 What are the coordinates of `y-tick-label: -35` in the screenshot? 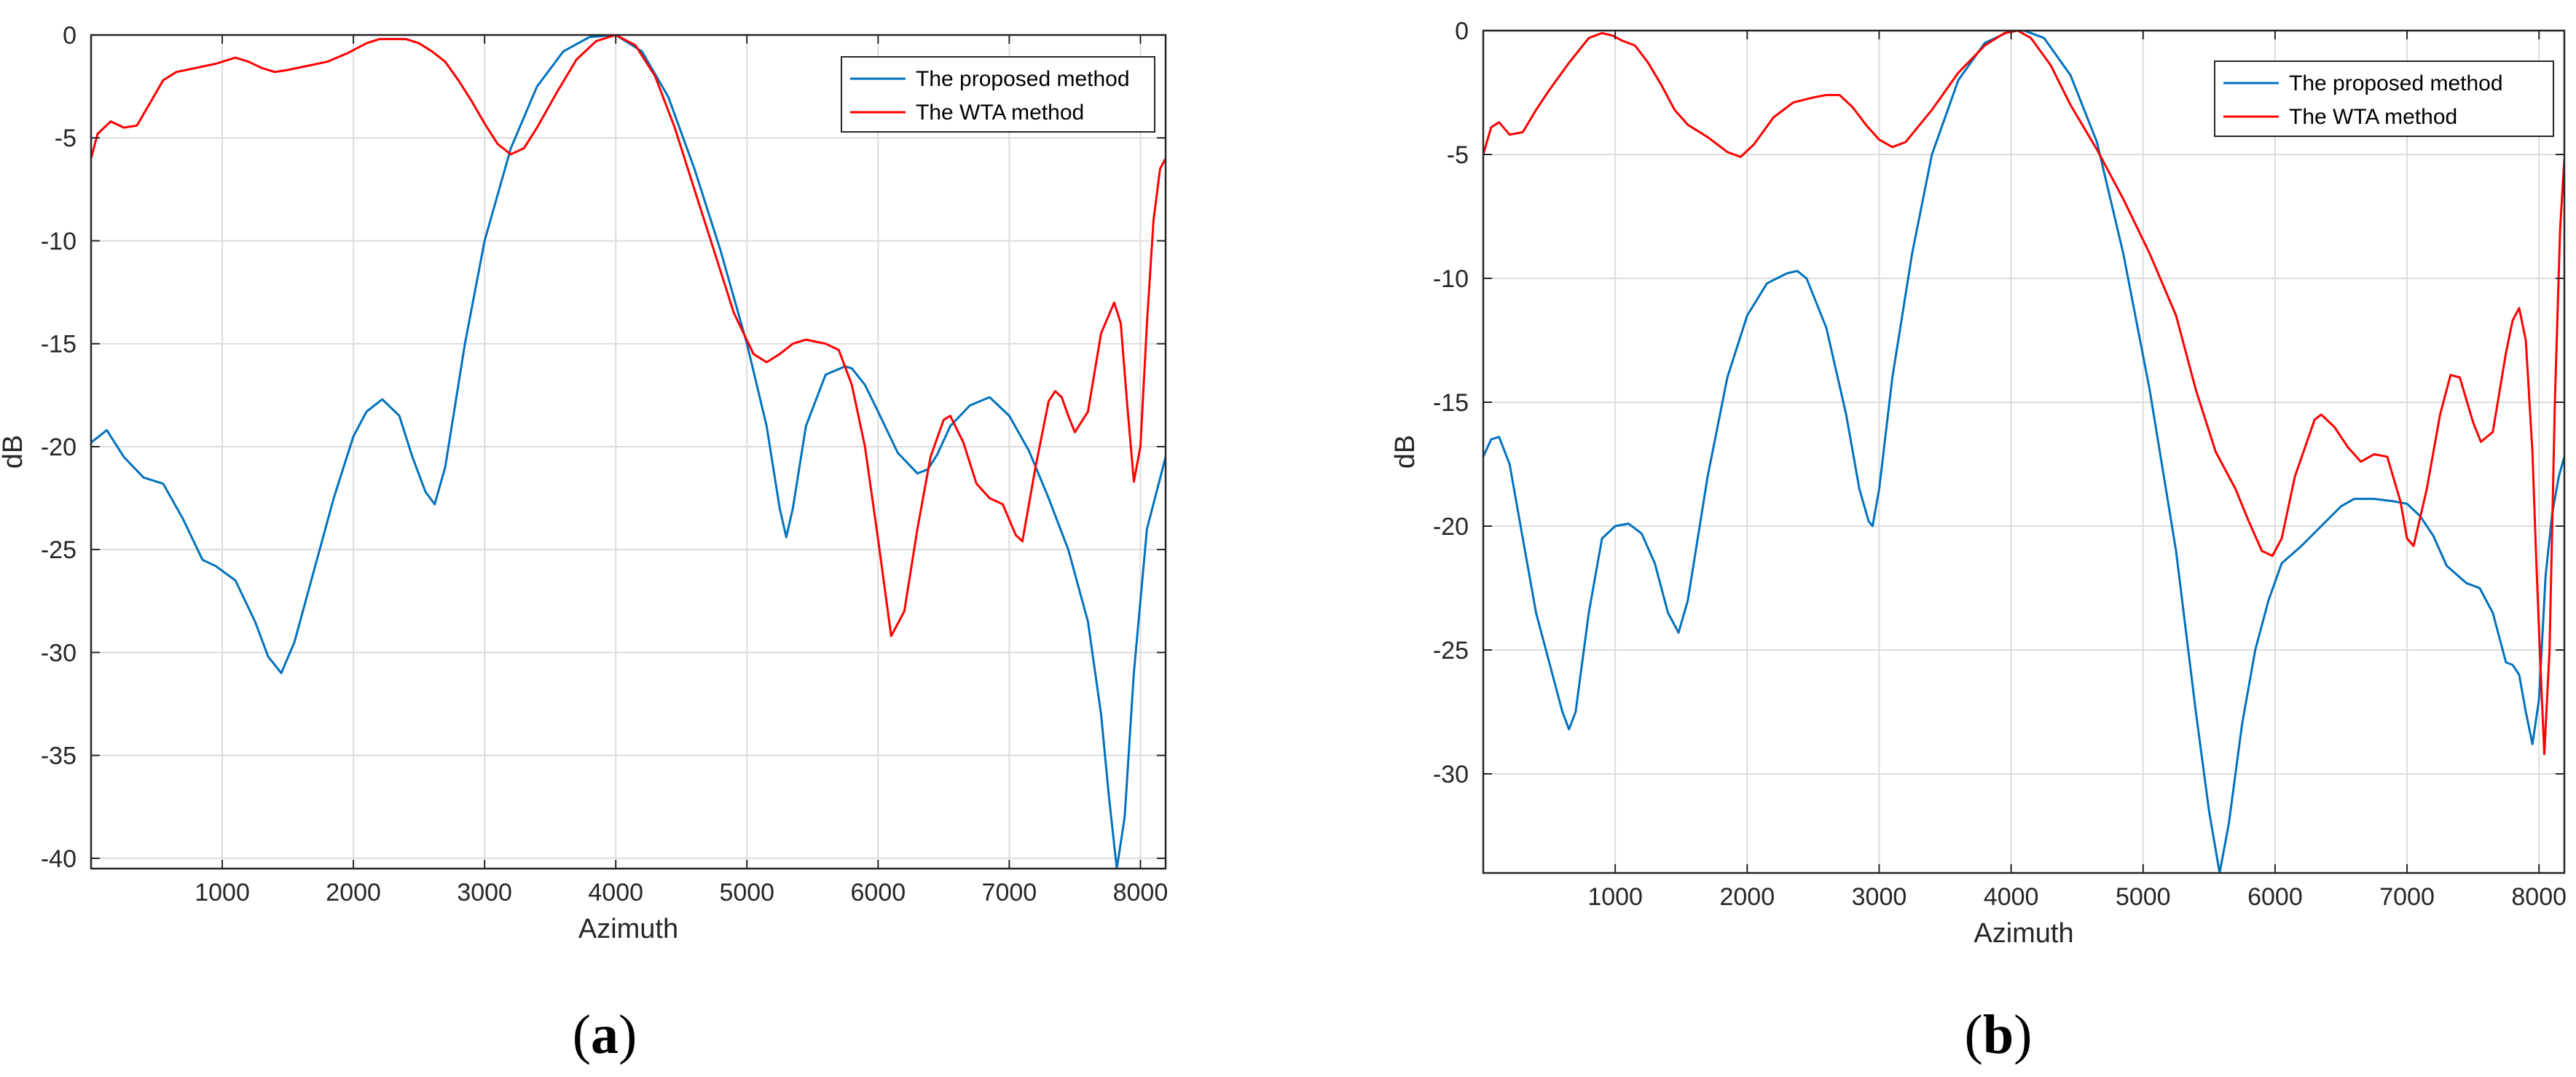 It's located at (58, 756).